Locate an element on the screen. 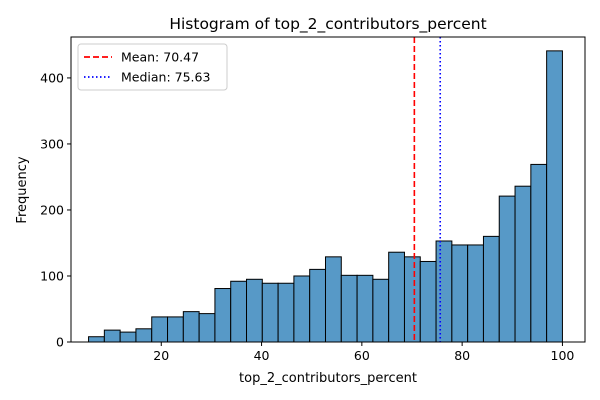 The width and height of the screenshot is (600, 400). y-axis-label: Frequency is located at coordinates (22, 189).